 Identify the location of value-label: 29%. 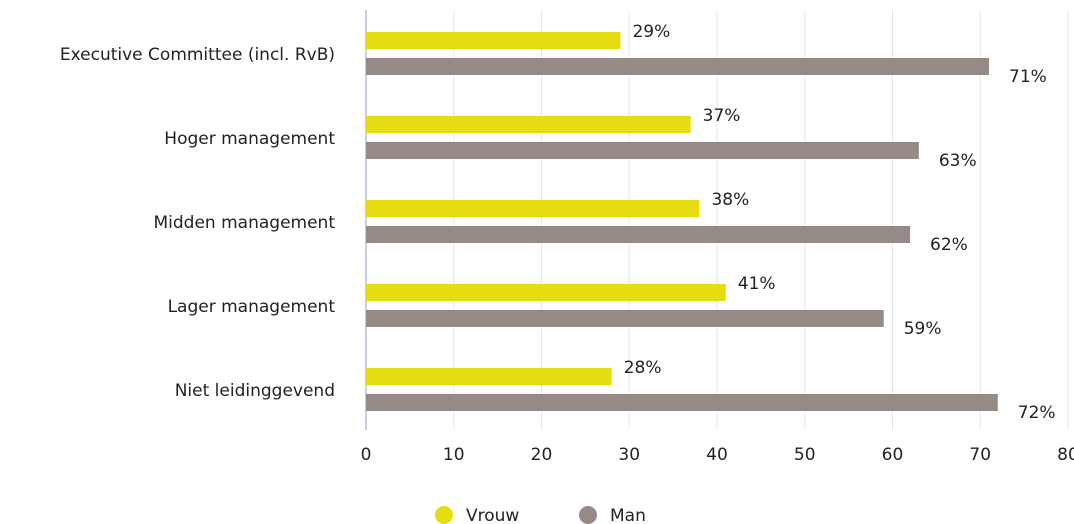
(651, 32).